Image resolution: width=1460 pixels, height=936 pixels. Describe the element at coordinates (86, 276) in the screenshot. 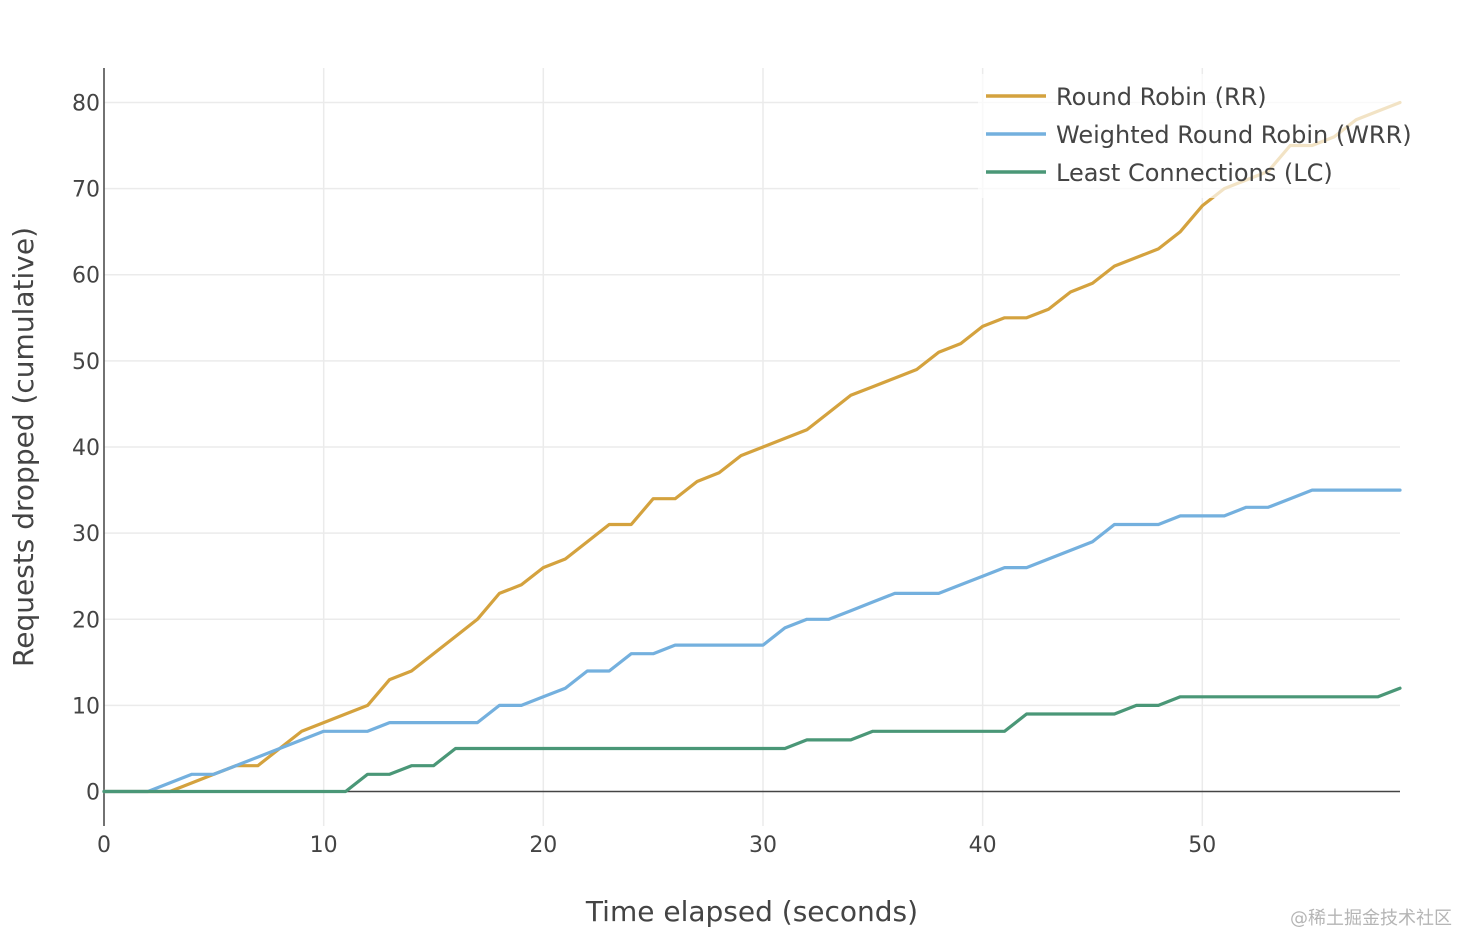

I see `y-tick-label: 60` at that location.